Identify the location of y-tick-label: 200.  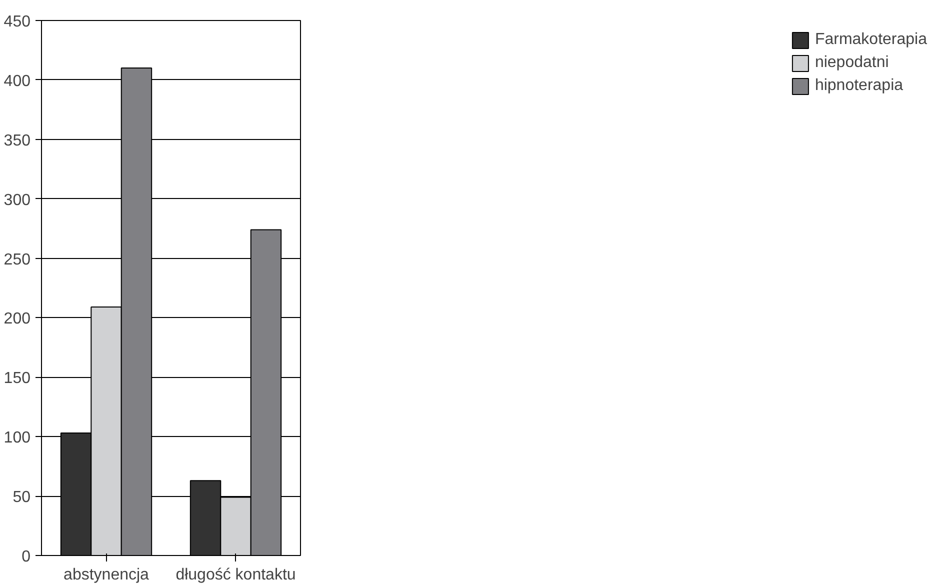
(17, 319).